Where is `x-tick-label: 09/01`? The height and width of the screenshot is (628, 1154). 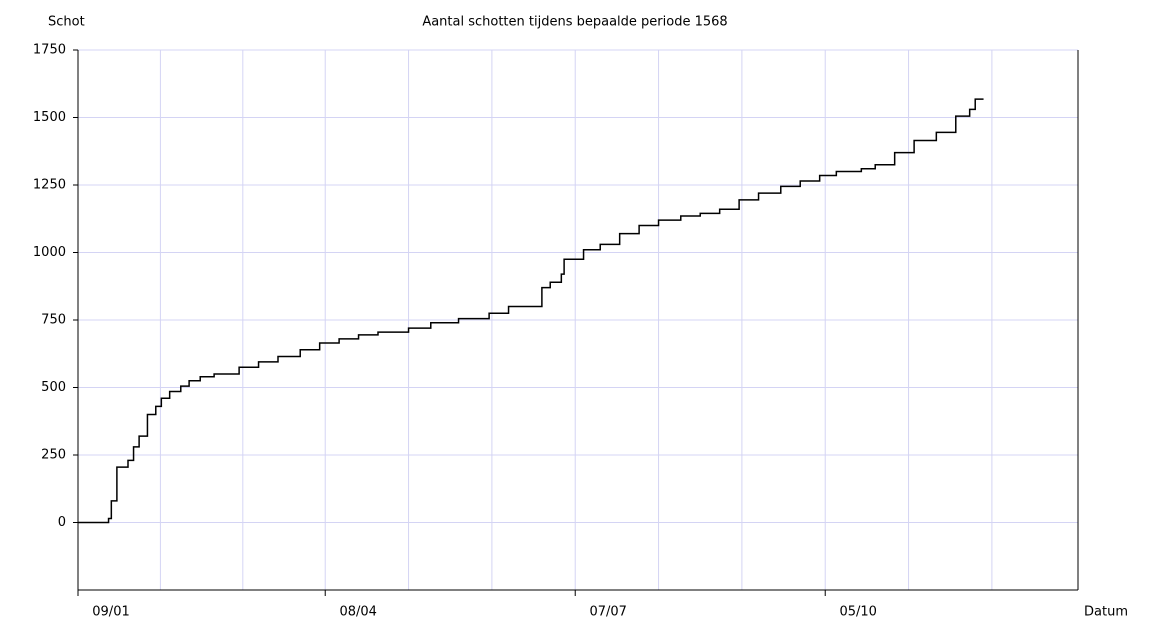
x-tick-label: 09/01 is located at coordinates (110, 612).